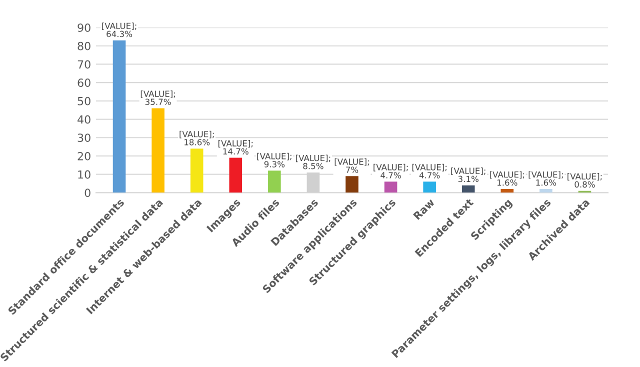  Describe the element at coordinates (351, 165) in the screenshot. I see `annotation: [VALUE]; 7%` at that location.